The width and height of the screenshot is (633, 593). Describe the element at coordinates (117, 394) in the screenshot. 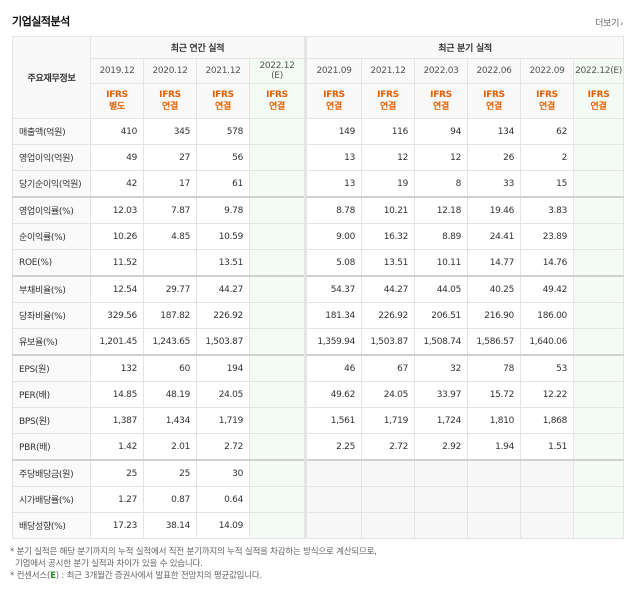

I see `annual-value-cell: 14.85` at that location.